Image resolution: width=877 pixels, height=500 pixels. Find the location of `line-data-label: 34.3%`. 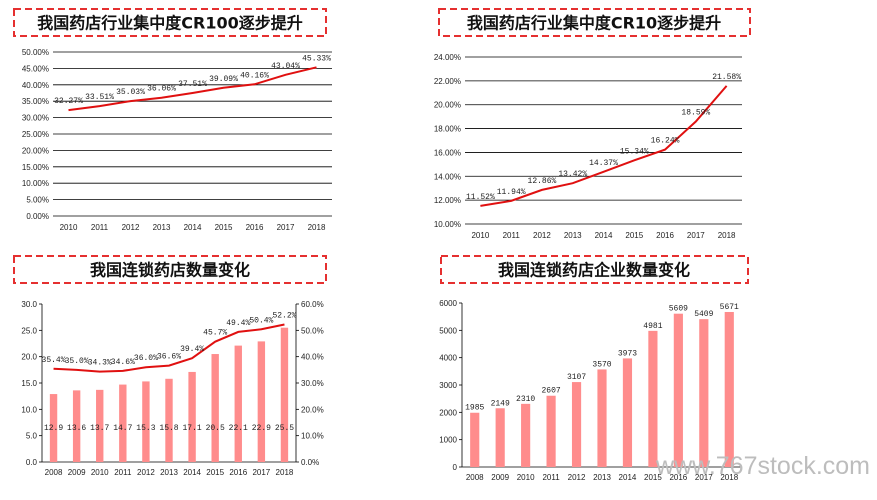

line-data-label: 34.3% is located at coordinates (100, 363).